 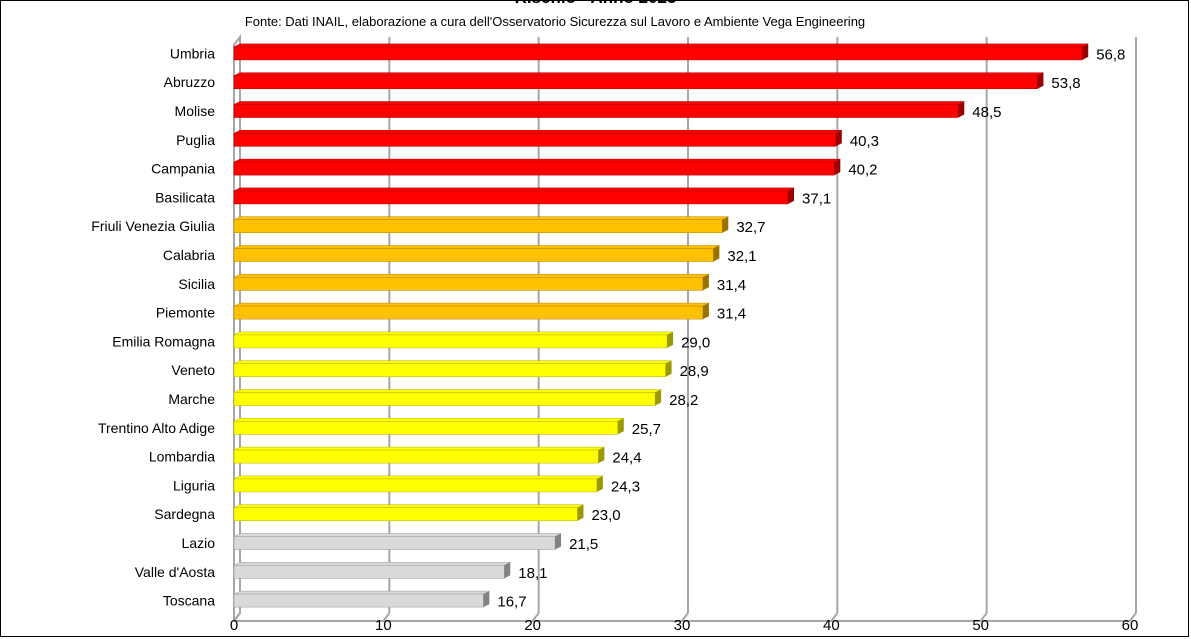 I want to click on value-label: 25,7, so click(x=646, y=429).